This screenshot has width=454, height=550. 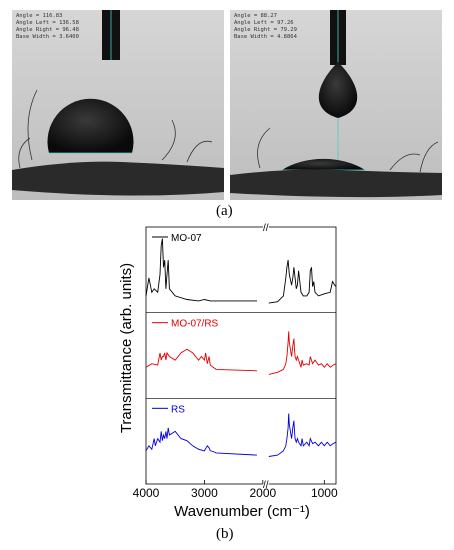 I want to click on y-axis-label: Transmittance (arb. units), so click(x=126, y=348).